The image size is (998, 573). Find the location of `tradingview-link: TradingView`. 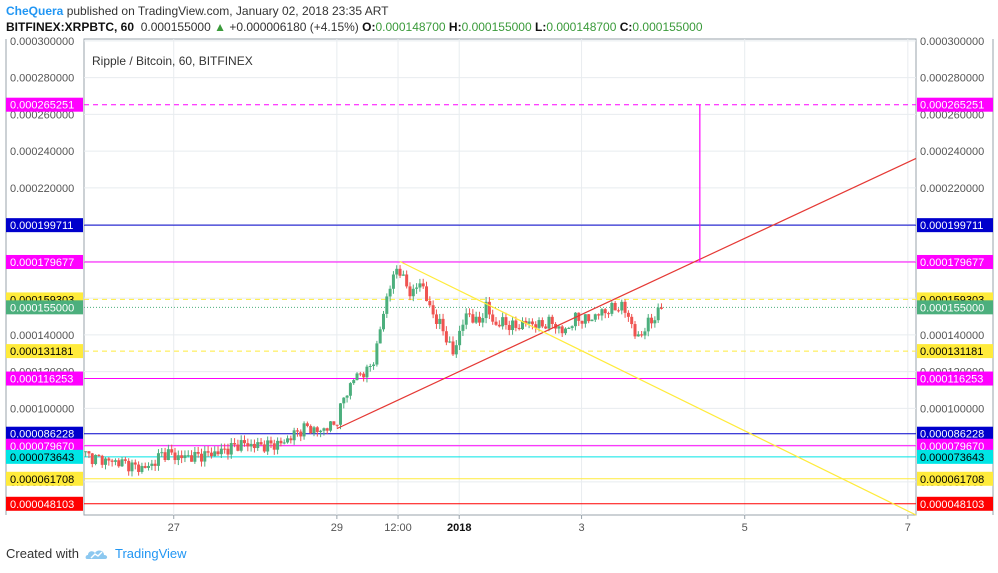

tradingview-link: TradingView is located at coordinates (150, 553).